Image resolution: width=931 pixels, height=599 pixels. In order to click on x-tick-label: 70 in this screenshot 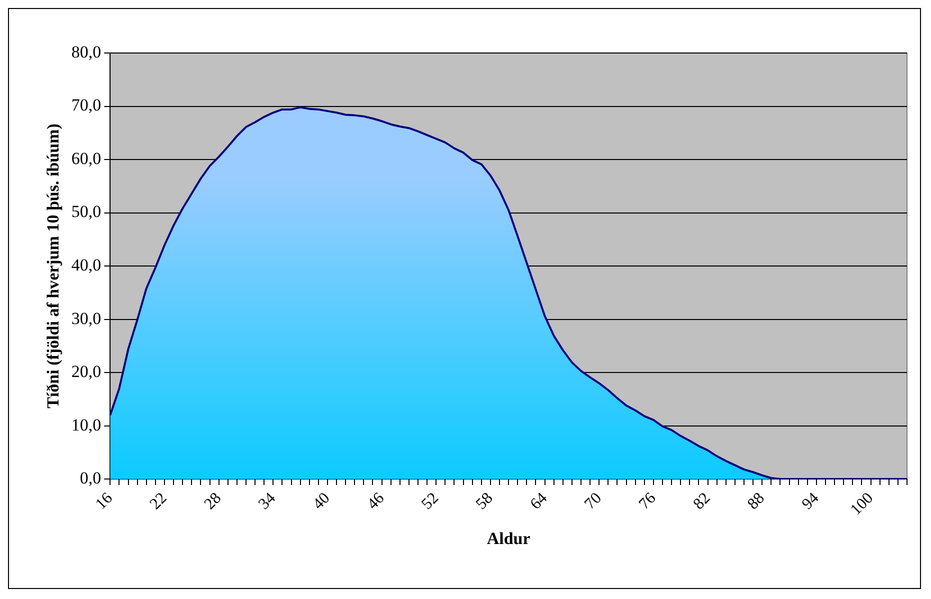, I will do `click(593, 501)`.